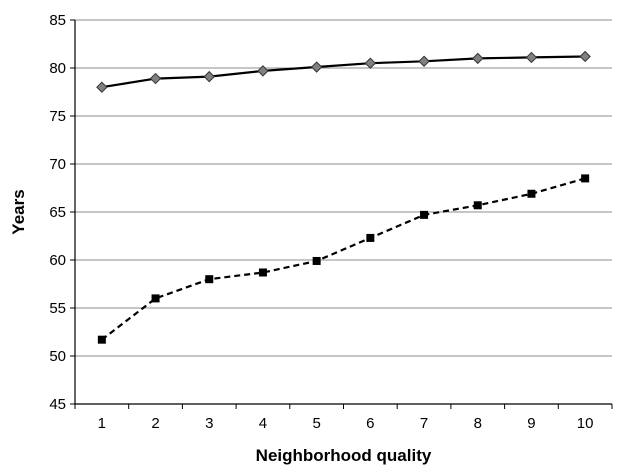 This screenshot has width=620, height=473. What do you see at coordinates (57, 356) in the screenshot?
I see `y-tick-label: 50` at bounding box center [57, 356].